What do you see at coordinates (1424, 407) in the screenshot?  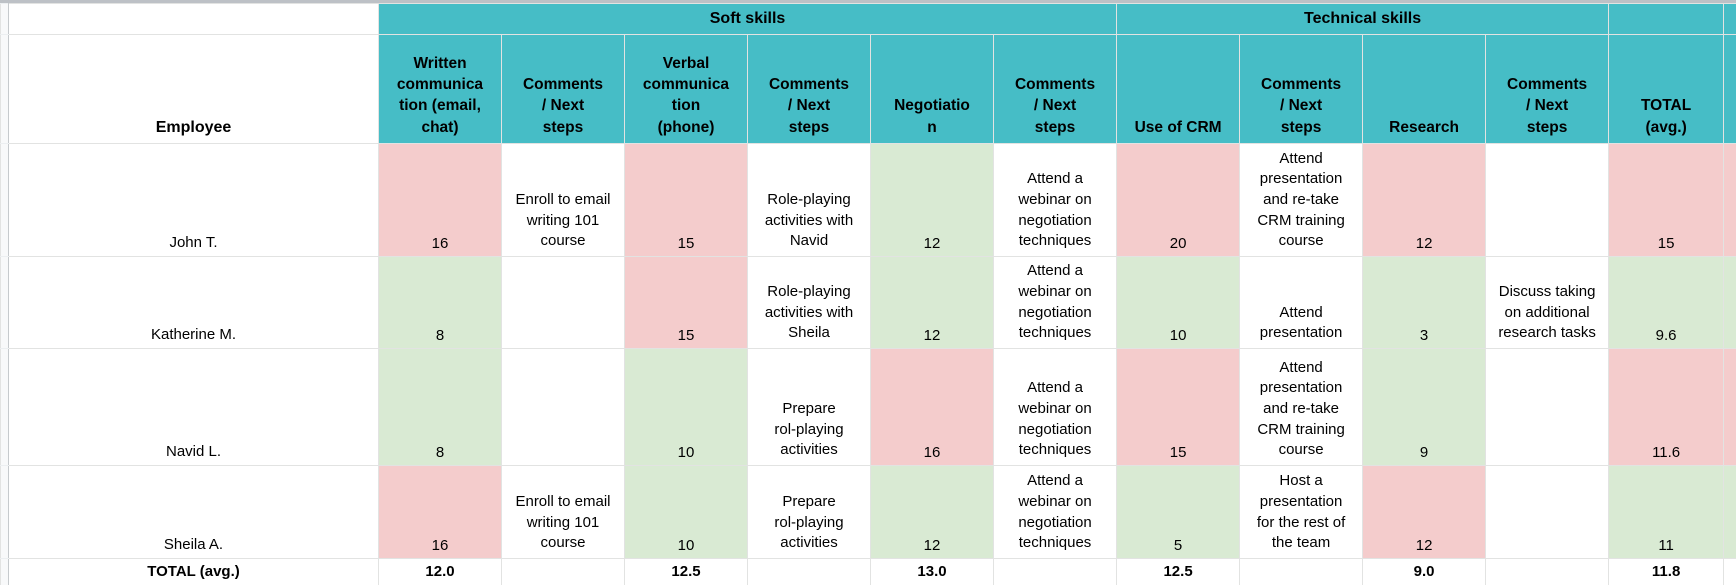 I see `score-cell: 9` at bounding box center [1424, 407].